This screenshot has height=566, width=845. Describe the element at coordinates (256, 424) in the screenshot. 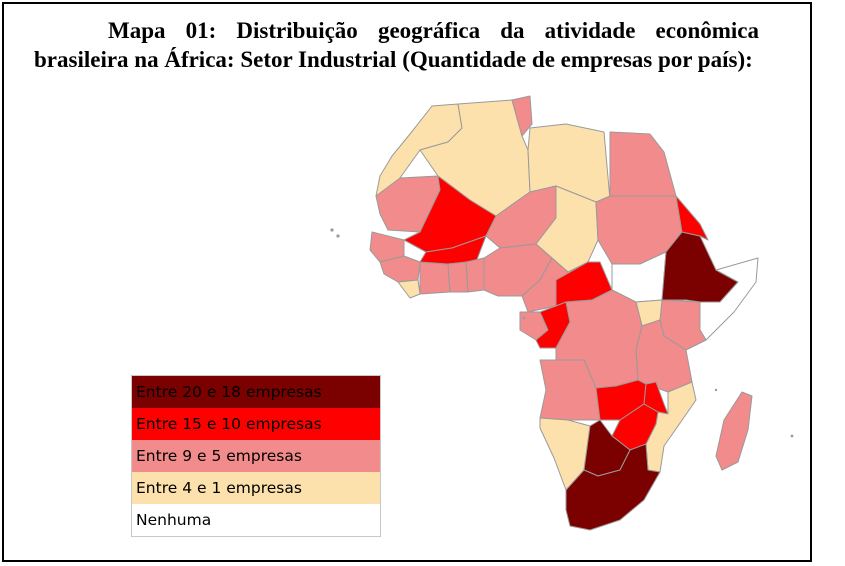

I see `legend-item-15-10: Entre 15 e 10 empresas` at that location.